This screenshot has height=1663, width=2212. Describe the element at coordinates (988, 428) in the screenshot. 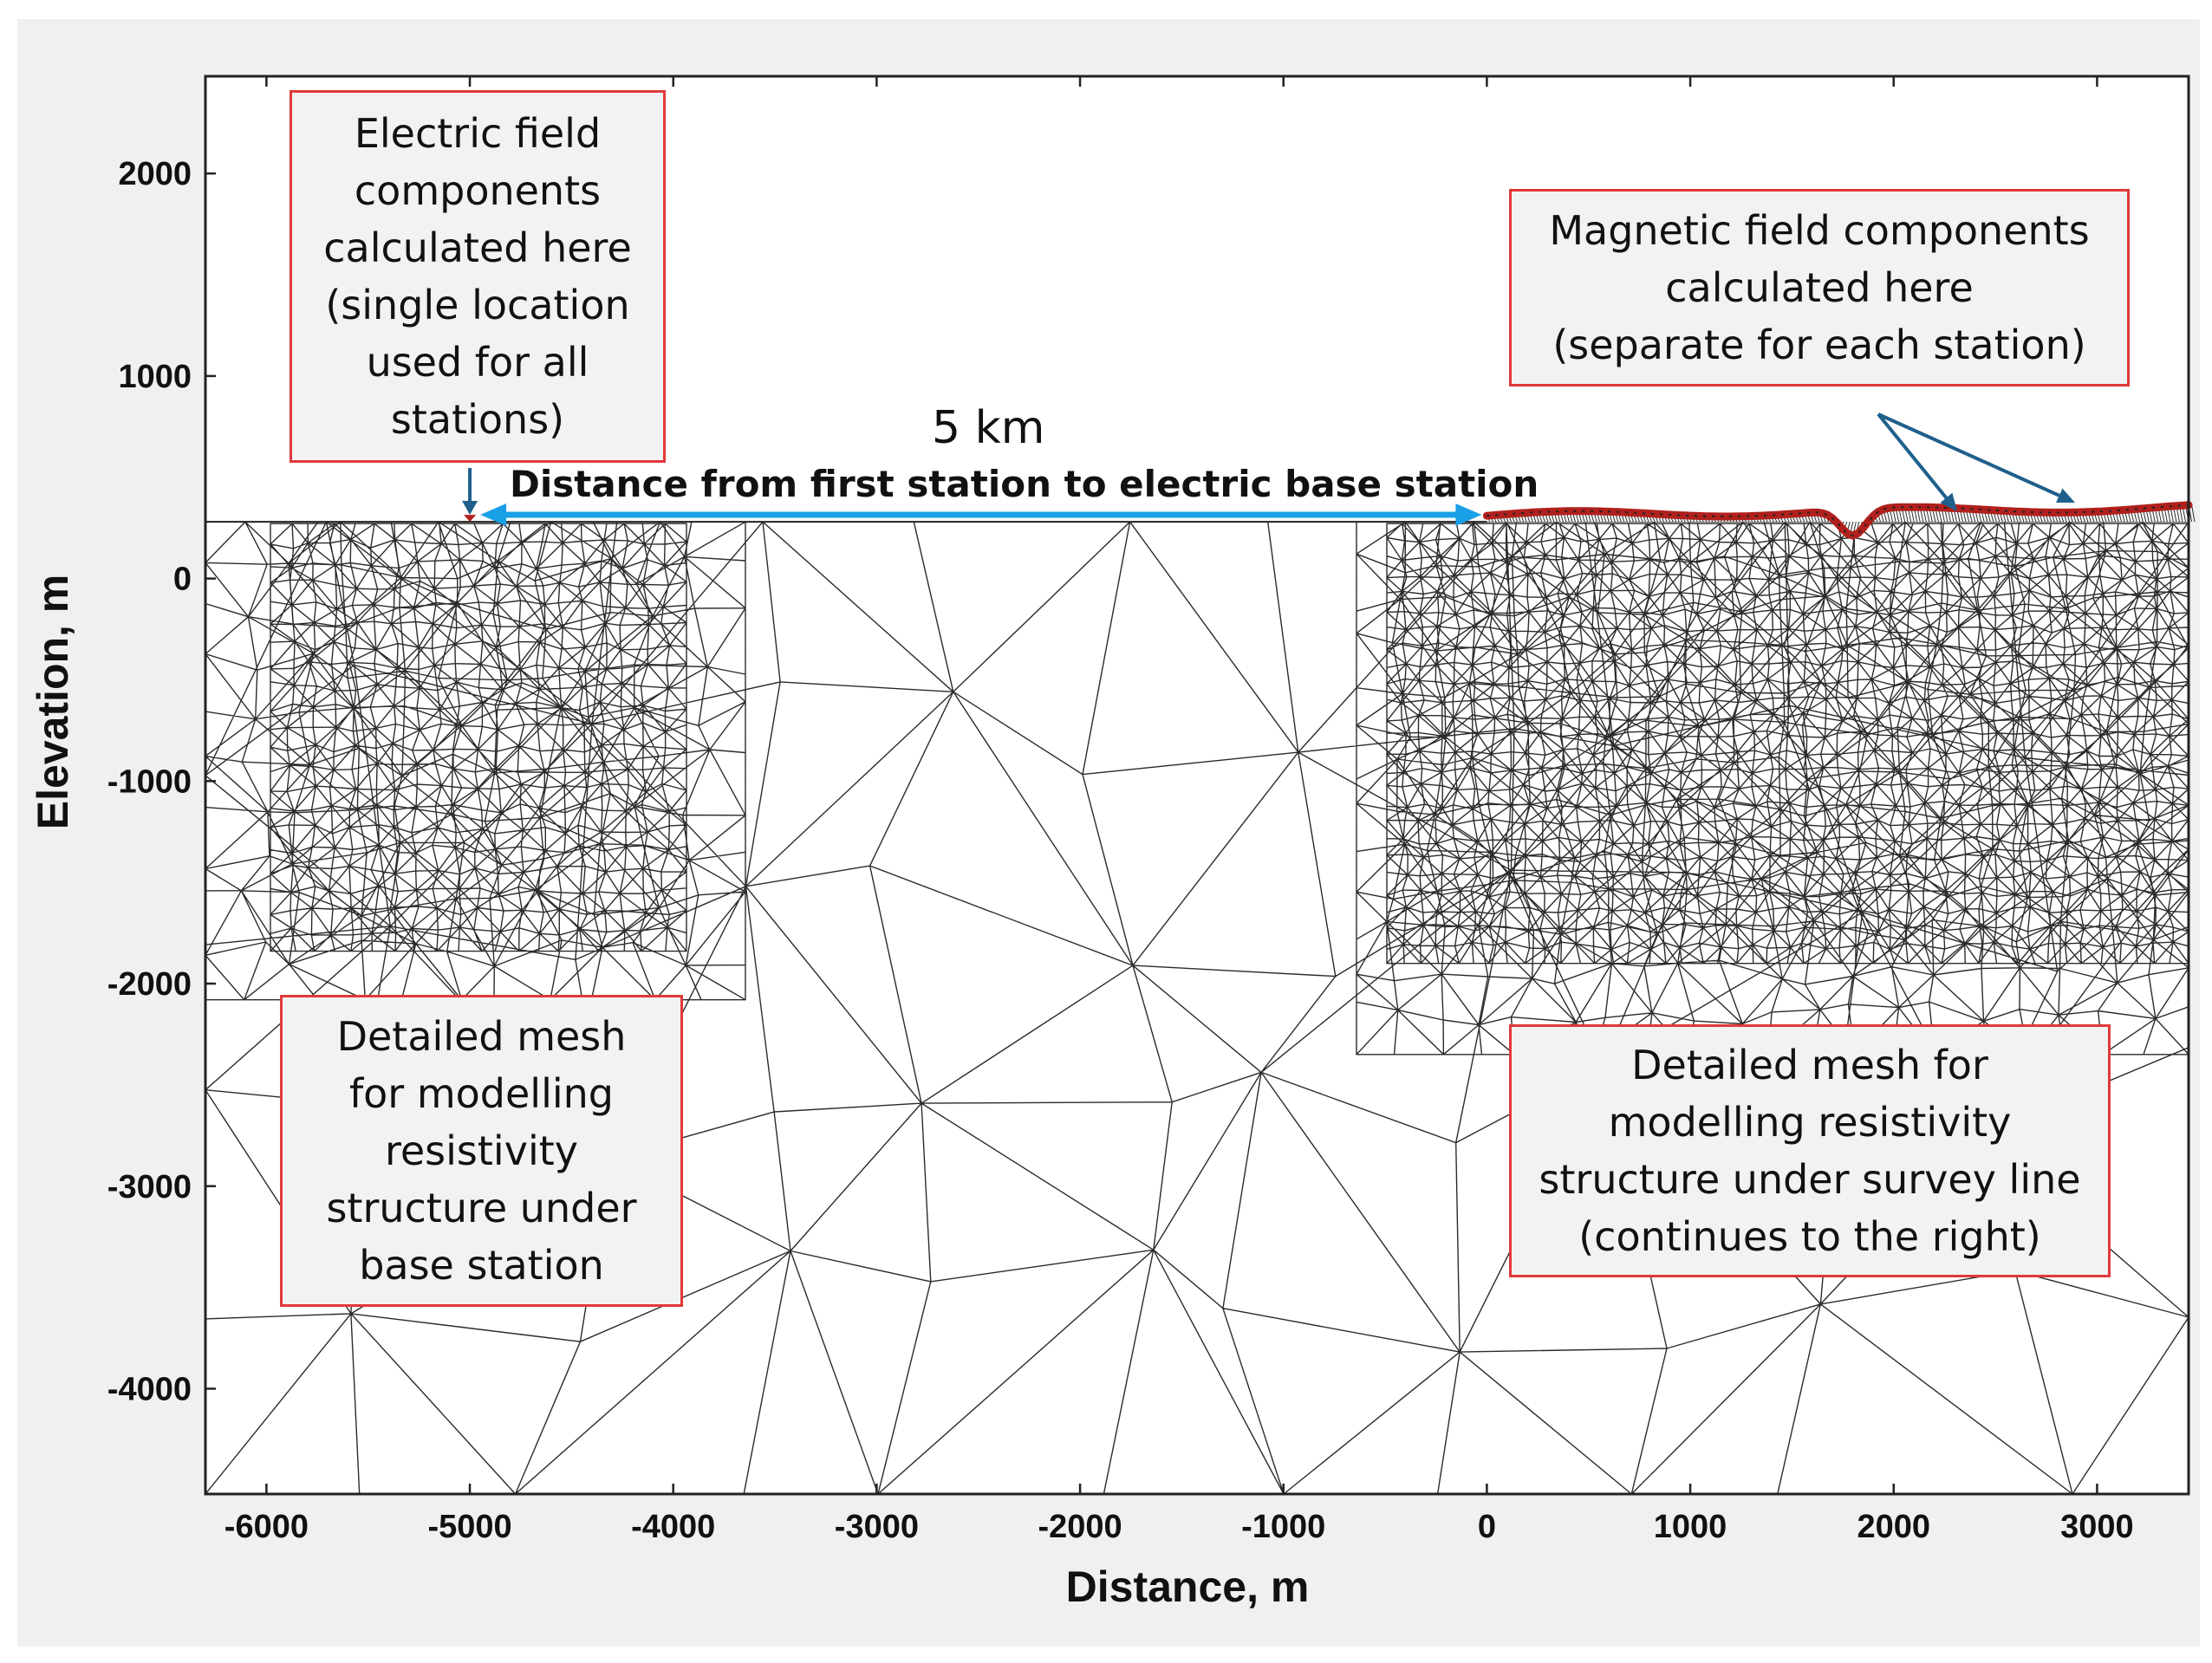

I see `distance-value-label: 5 km` at that location.